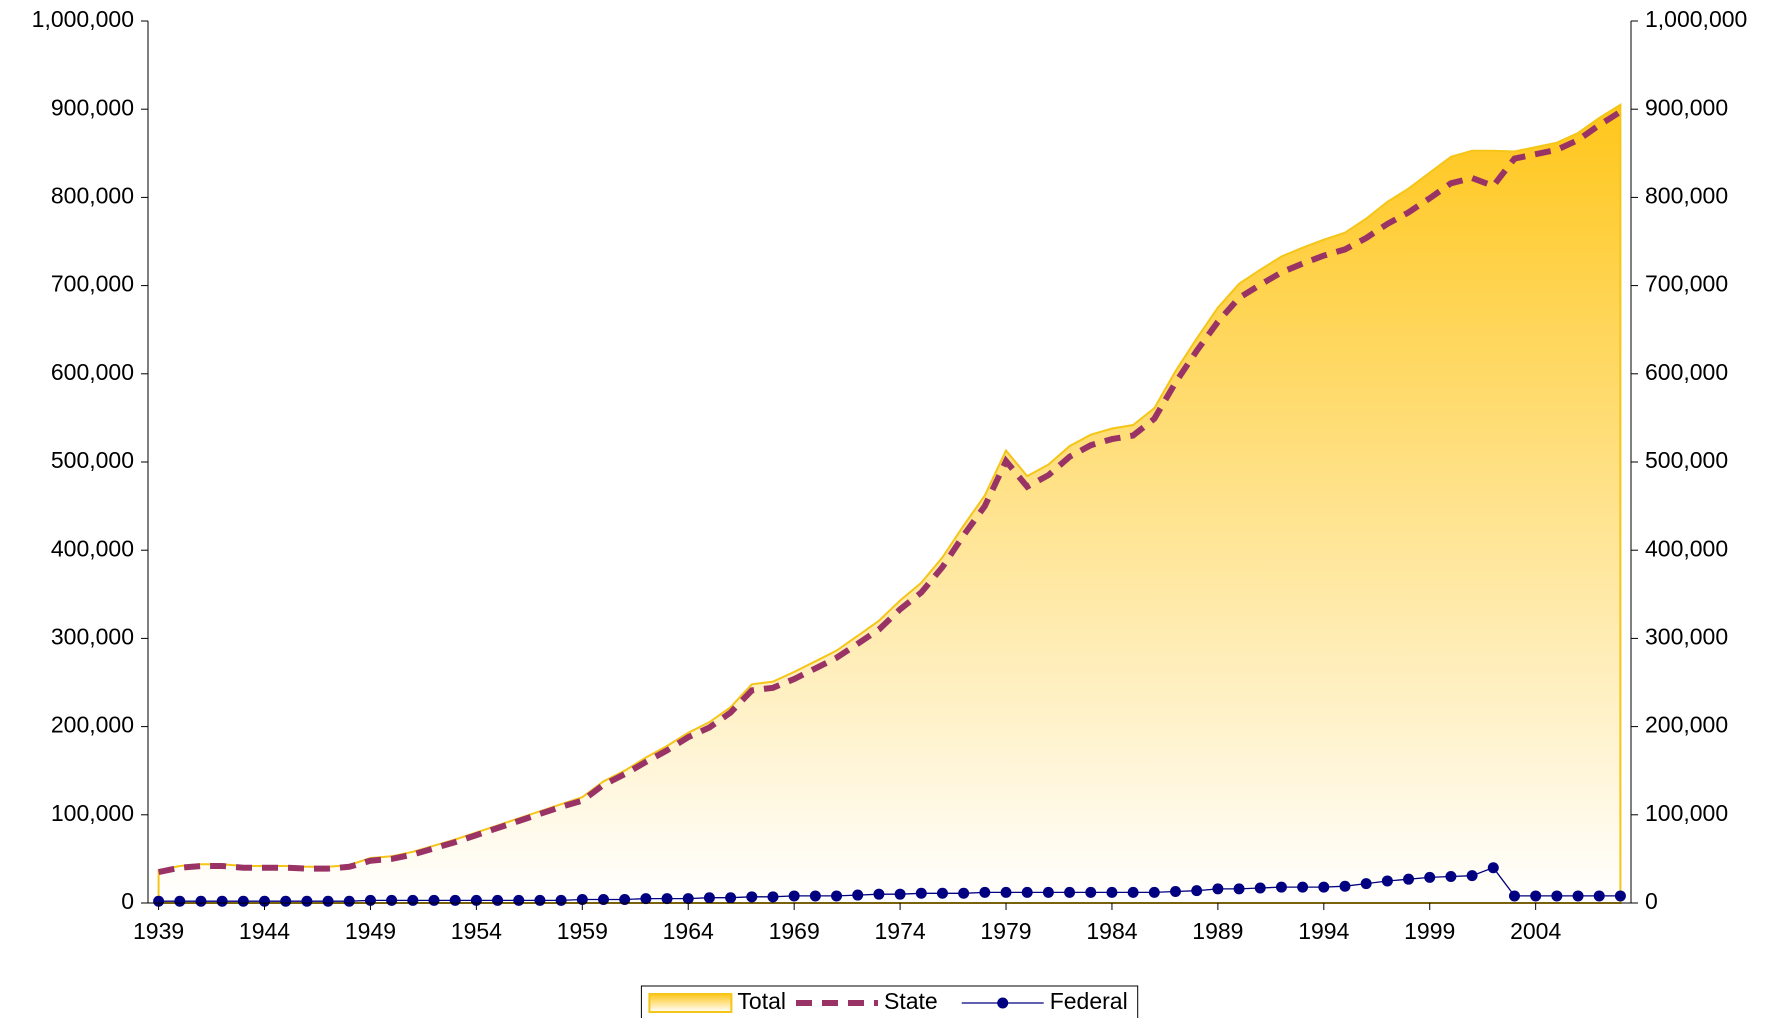 Image resolution: width=1782 pixels, height=1018 pixels. I want to click on x-tick-label: 2004, so click(1535, 931).